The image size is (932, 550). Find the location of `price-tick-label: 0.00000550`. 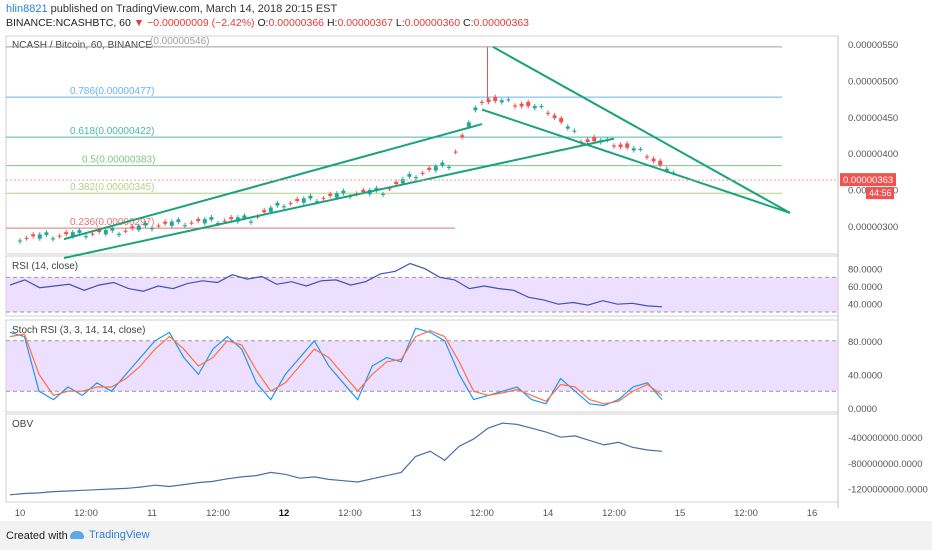

price-tick-label: 0.00000550 is located at coordinates (873, 45).